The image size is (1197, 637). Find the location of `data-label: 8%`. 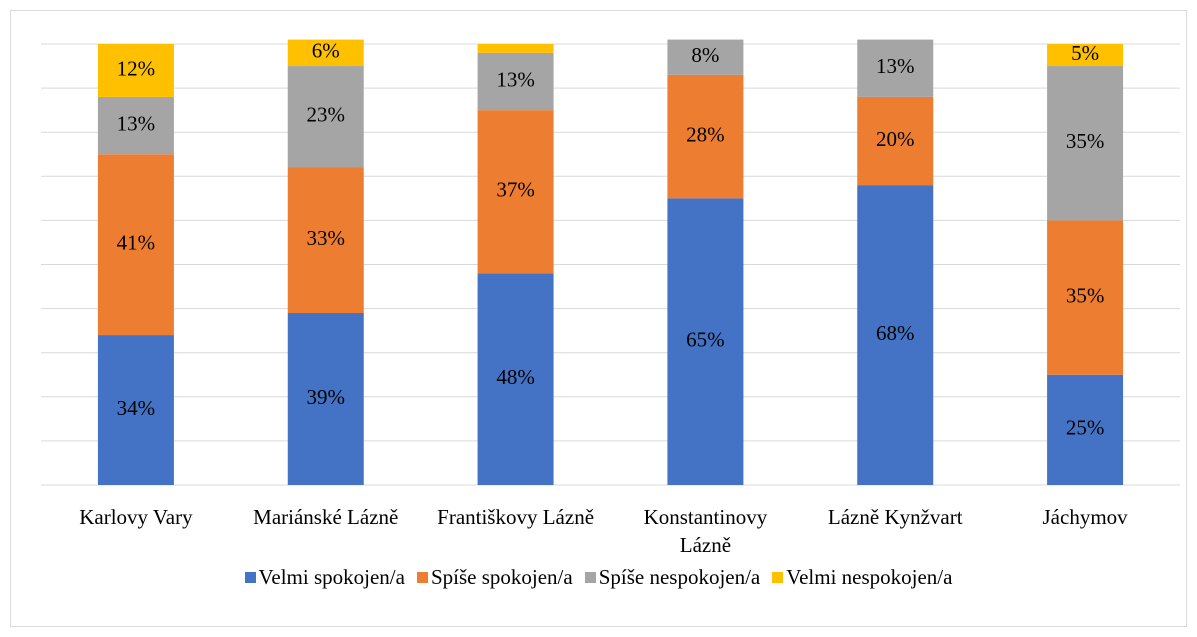

data-label: 8% is located at coordinates (705, 55).